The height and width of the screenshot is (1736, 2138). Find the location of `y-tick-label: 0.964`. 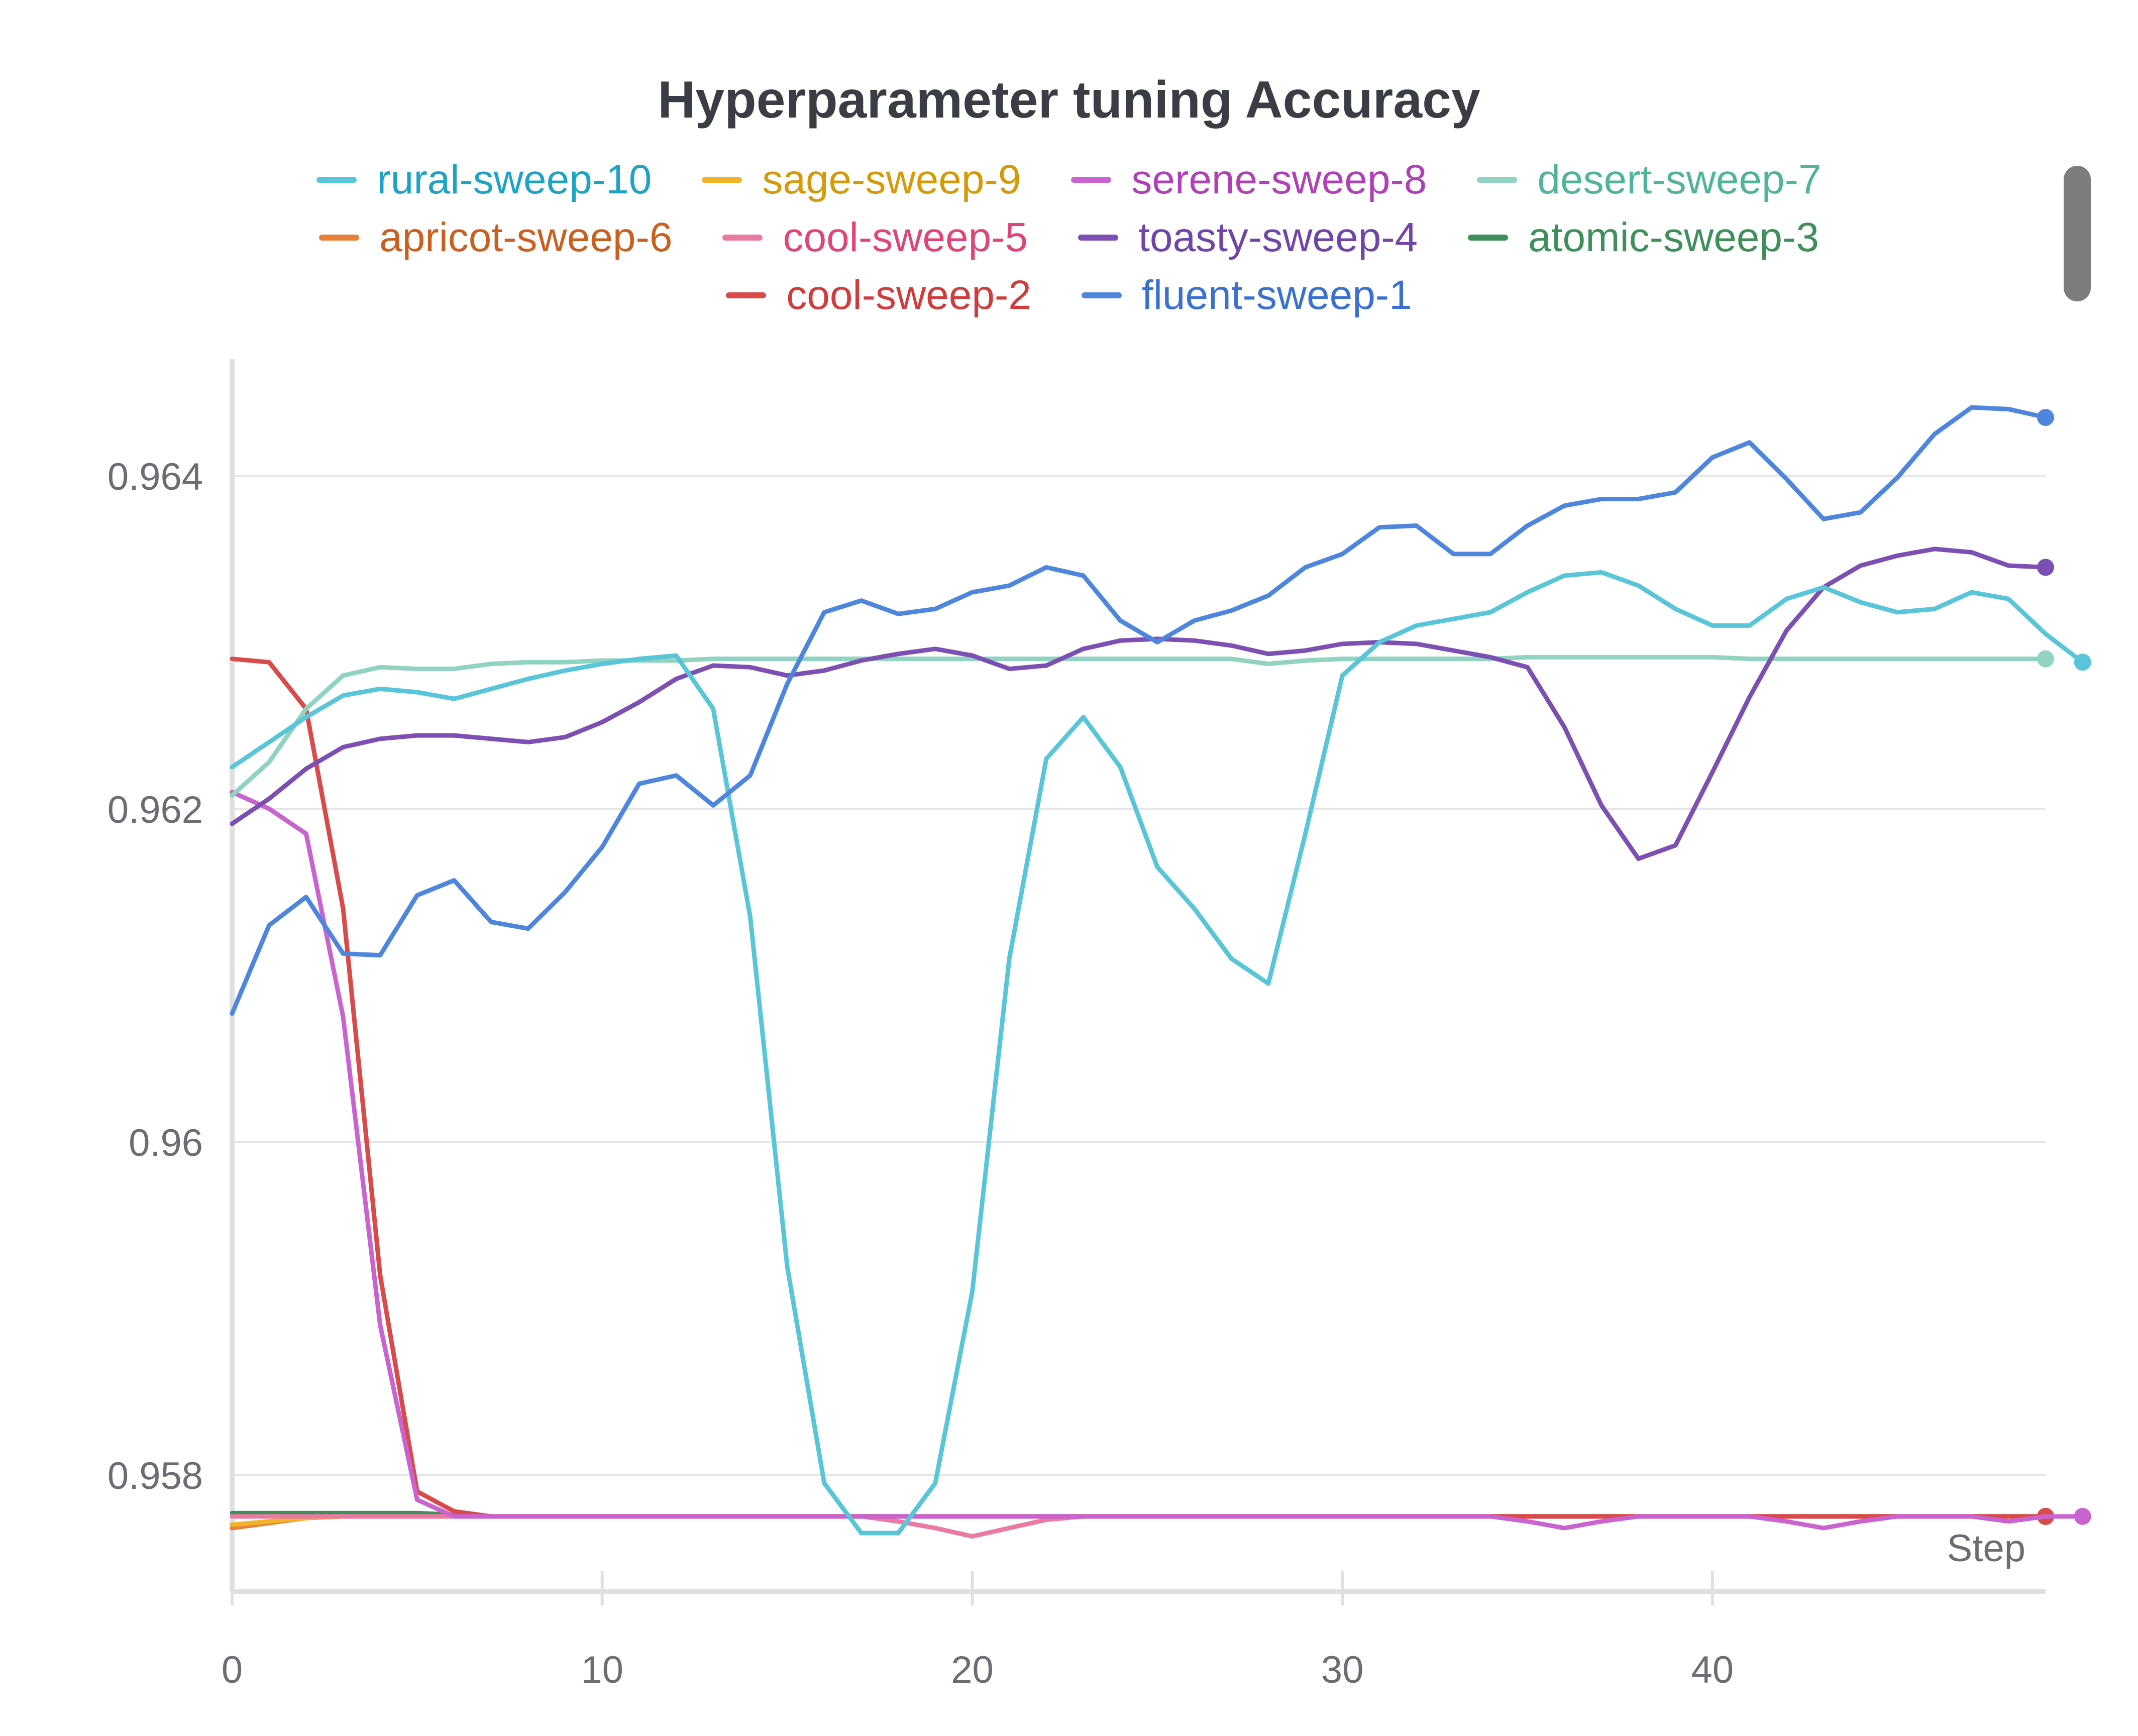

y-tick-label: 0.964 is located at coordinates (155, 477).